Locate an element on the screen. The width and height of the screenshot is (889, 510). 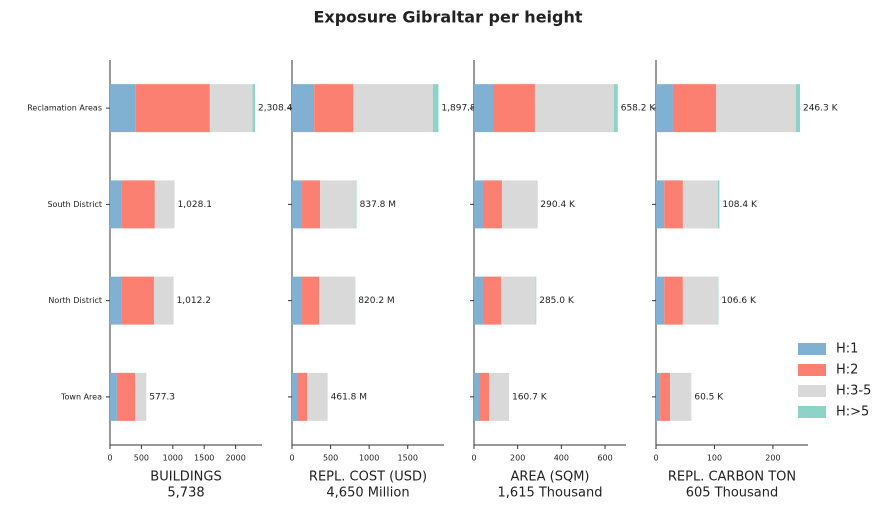
total-label: 2,308.4 is located at coordinates (275, 109).